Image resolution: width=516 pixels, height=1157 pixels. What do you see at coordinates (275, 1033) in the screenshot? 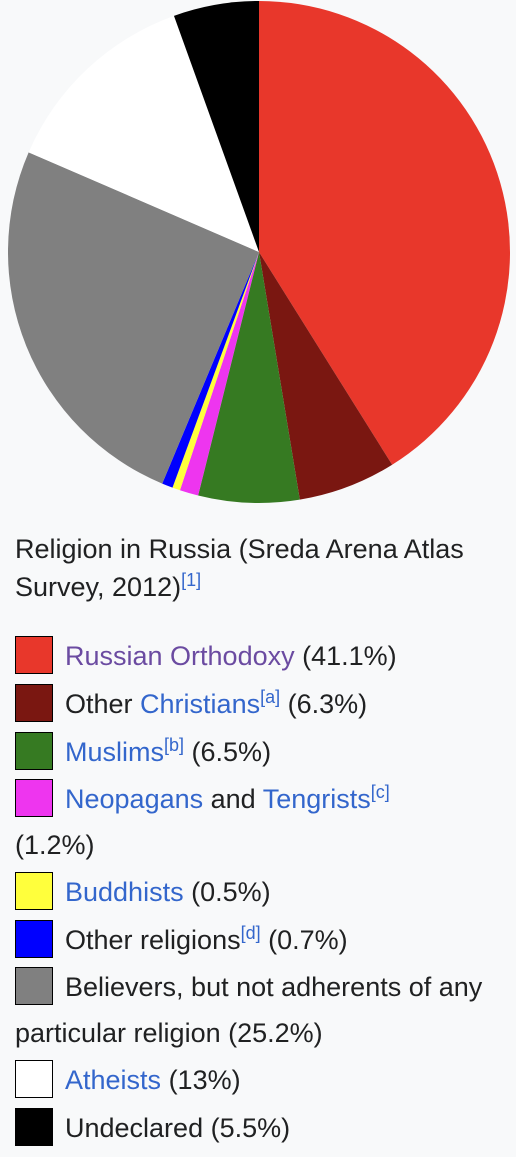
I see `legend-value: (25.2%)` at bounding box center [275, 1033].